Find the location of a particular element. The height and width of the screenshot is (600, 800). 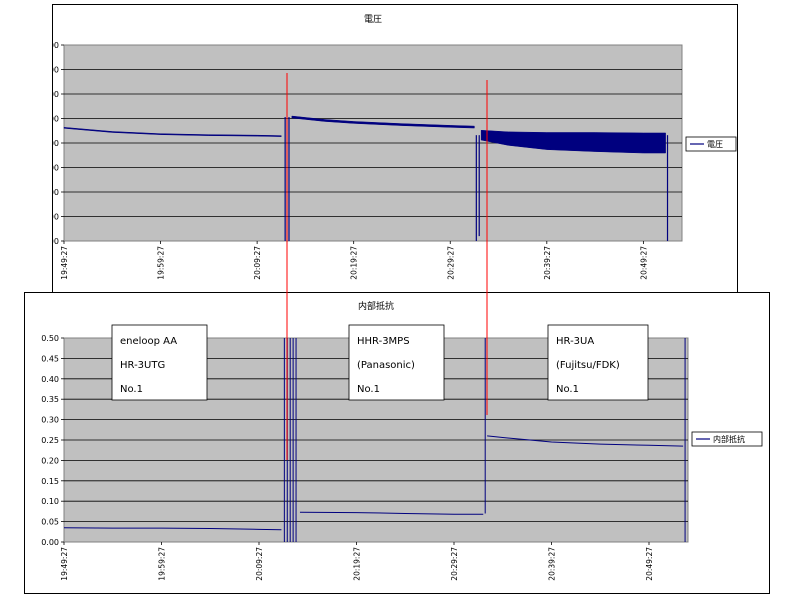

y-tick-label: 0.45 is located at coordinates (50, 358).